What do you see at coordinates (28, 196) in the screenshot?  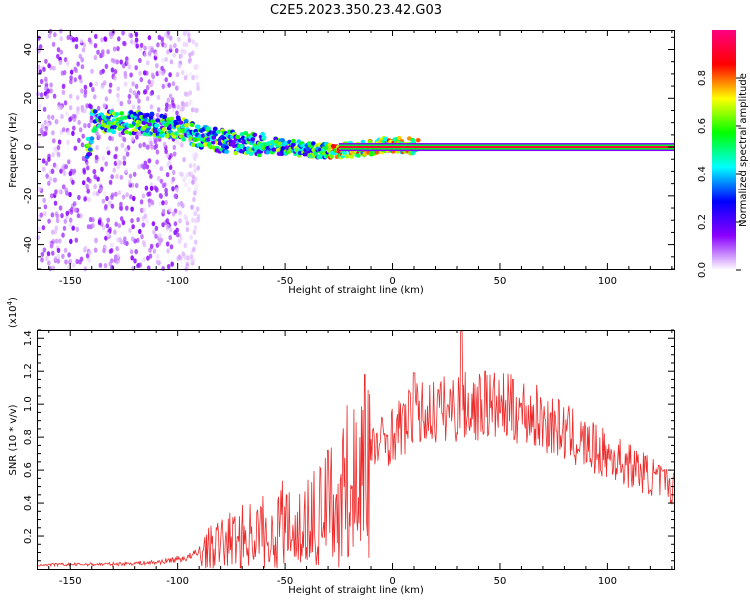 I see `y-tick-label: -20` at bounding box center [28, 196].